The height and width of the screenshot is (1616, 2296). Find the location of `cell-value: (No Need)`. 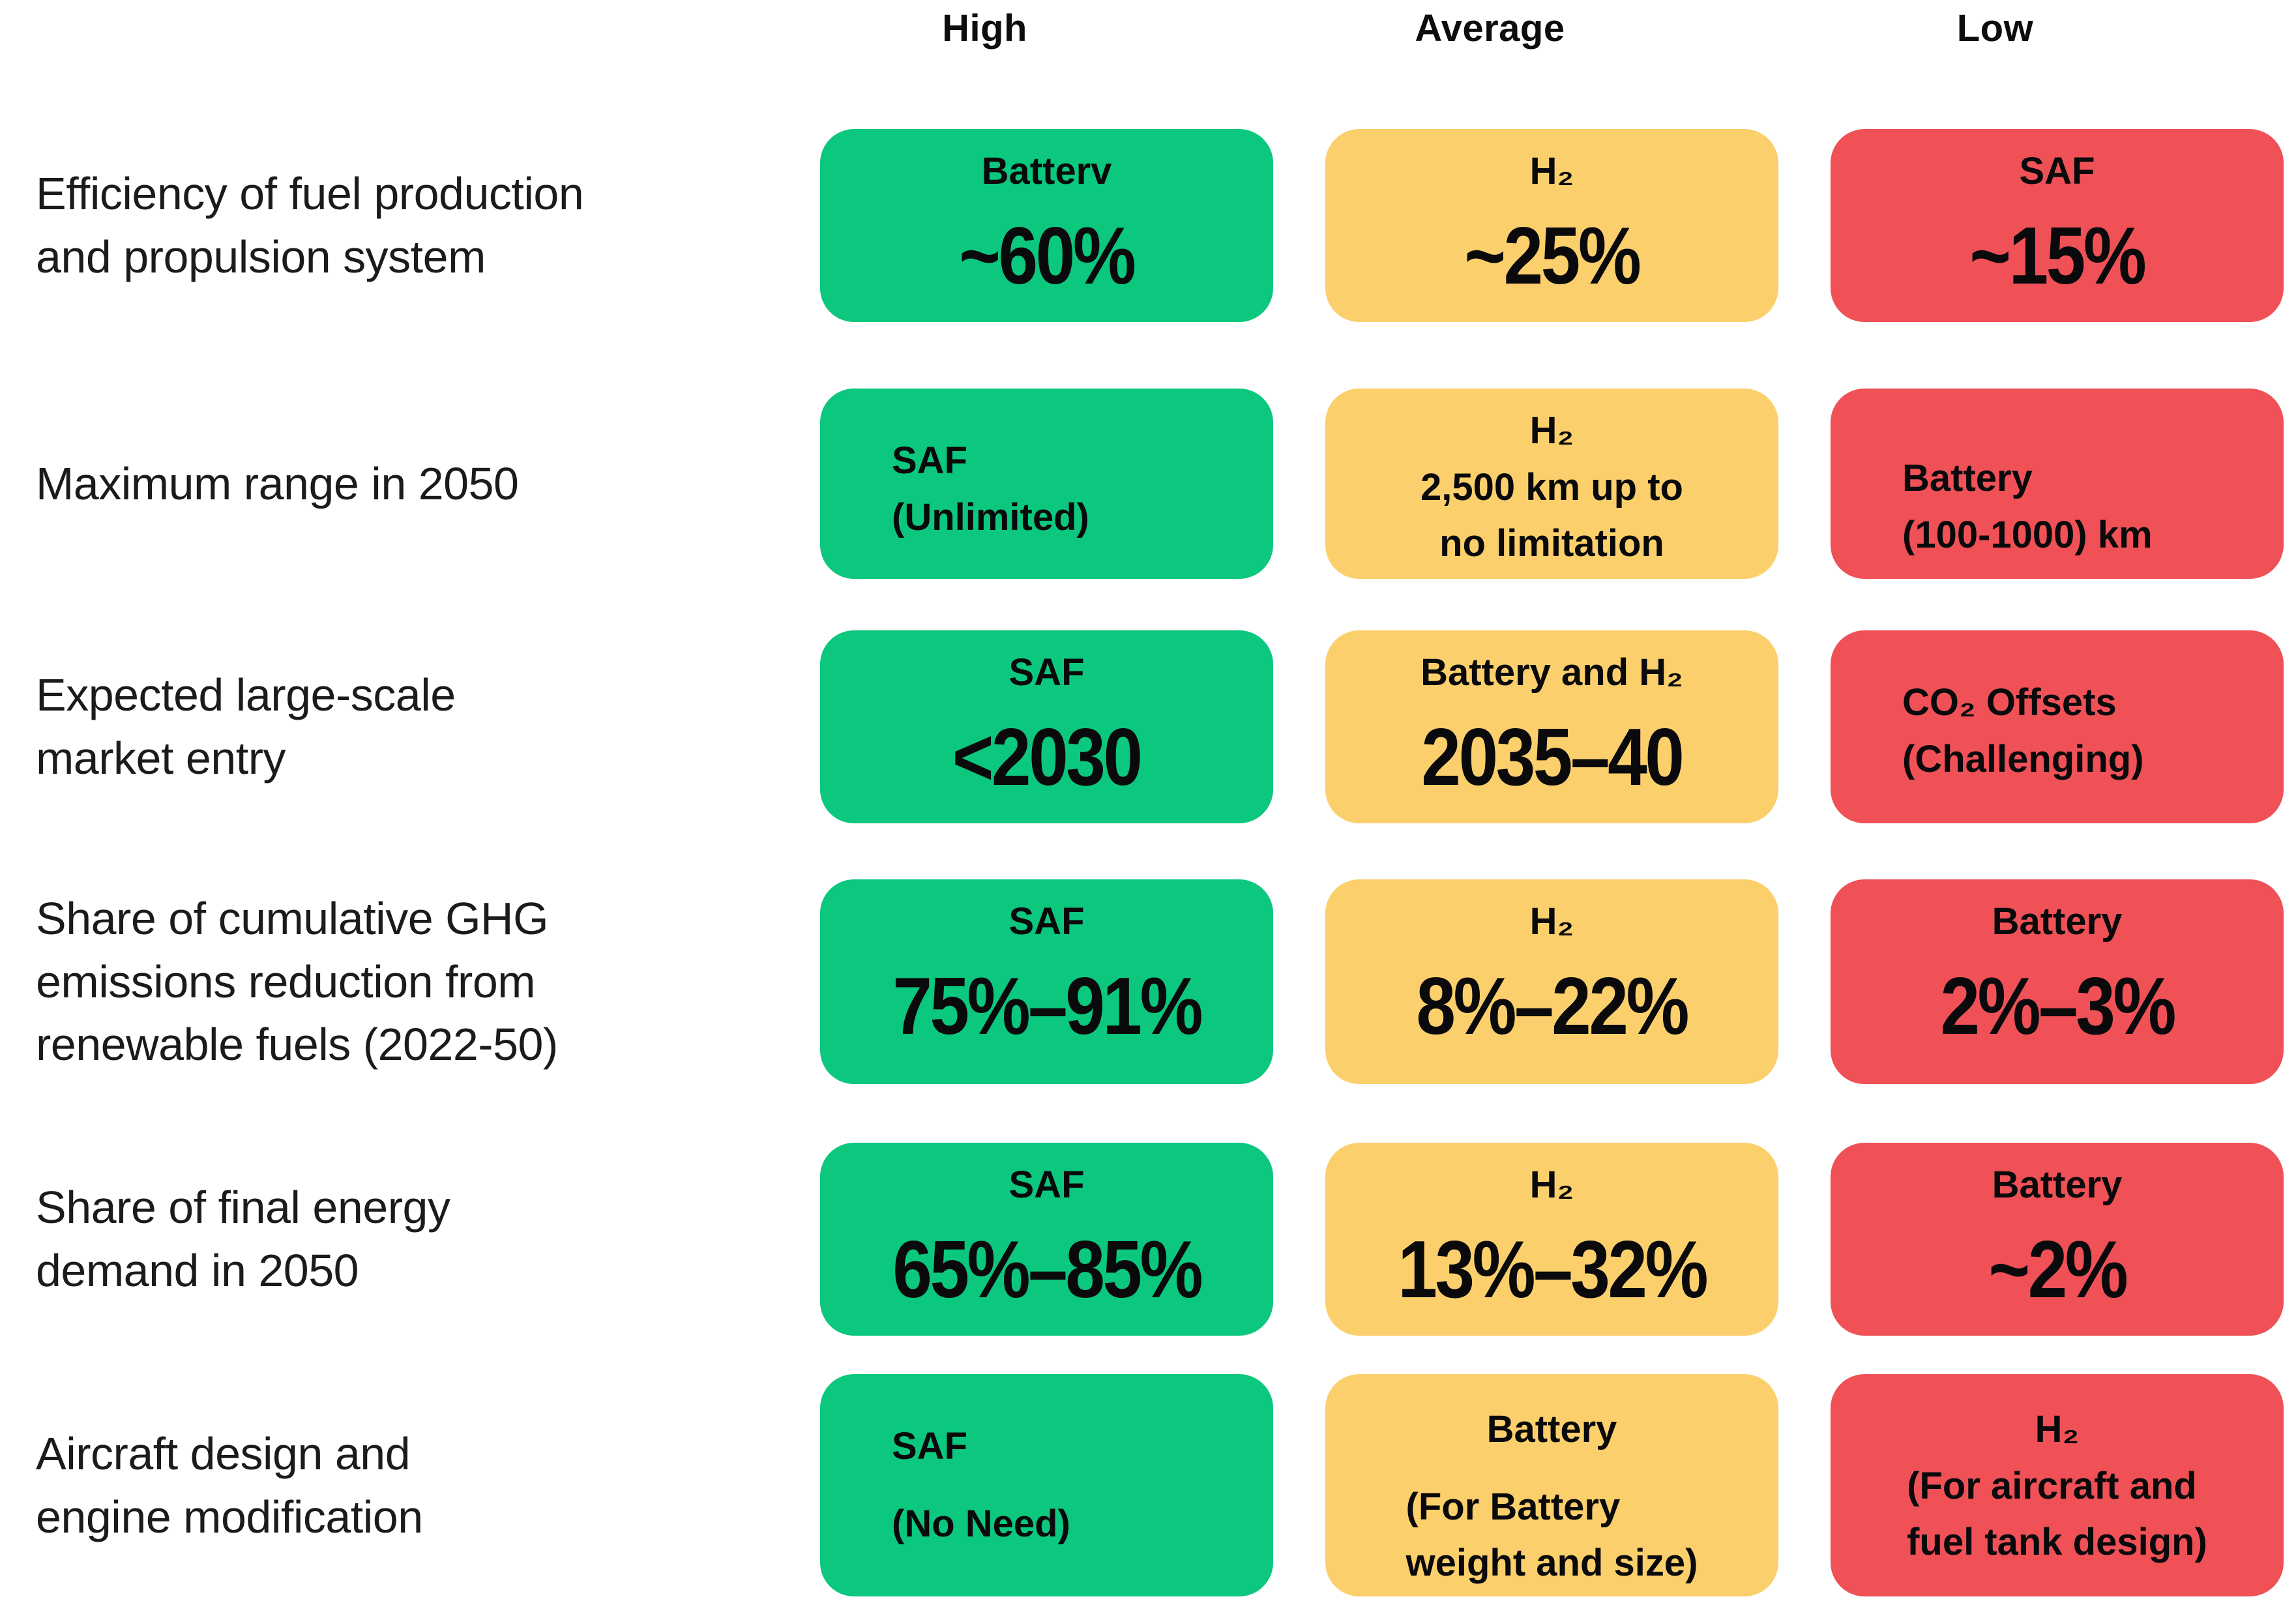

cell-value: (No Need) is located at coordinates (981, 1523).